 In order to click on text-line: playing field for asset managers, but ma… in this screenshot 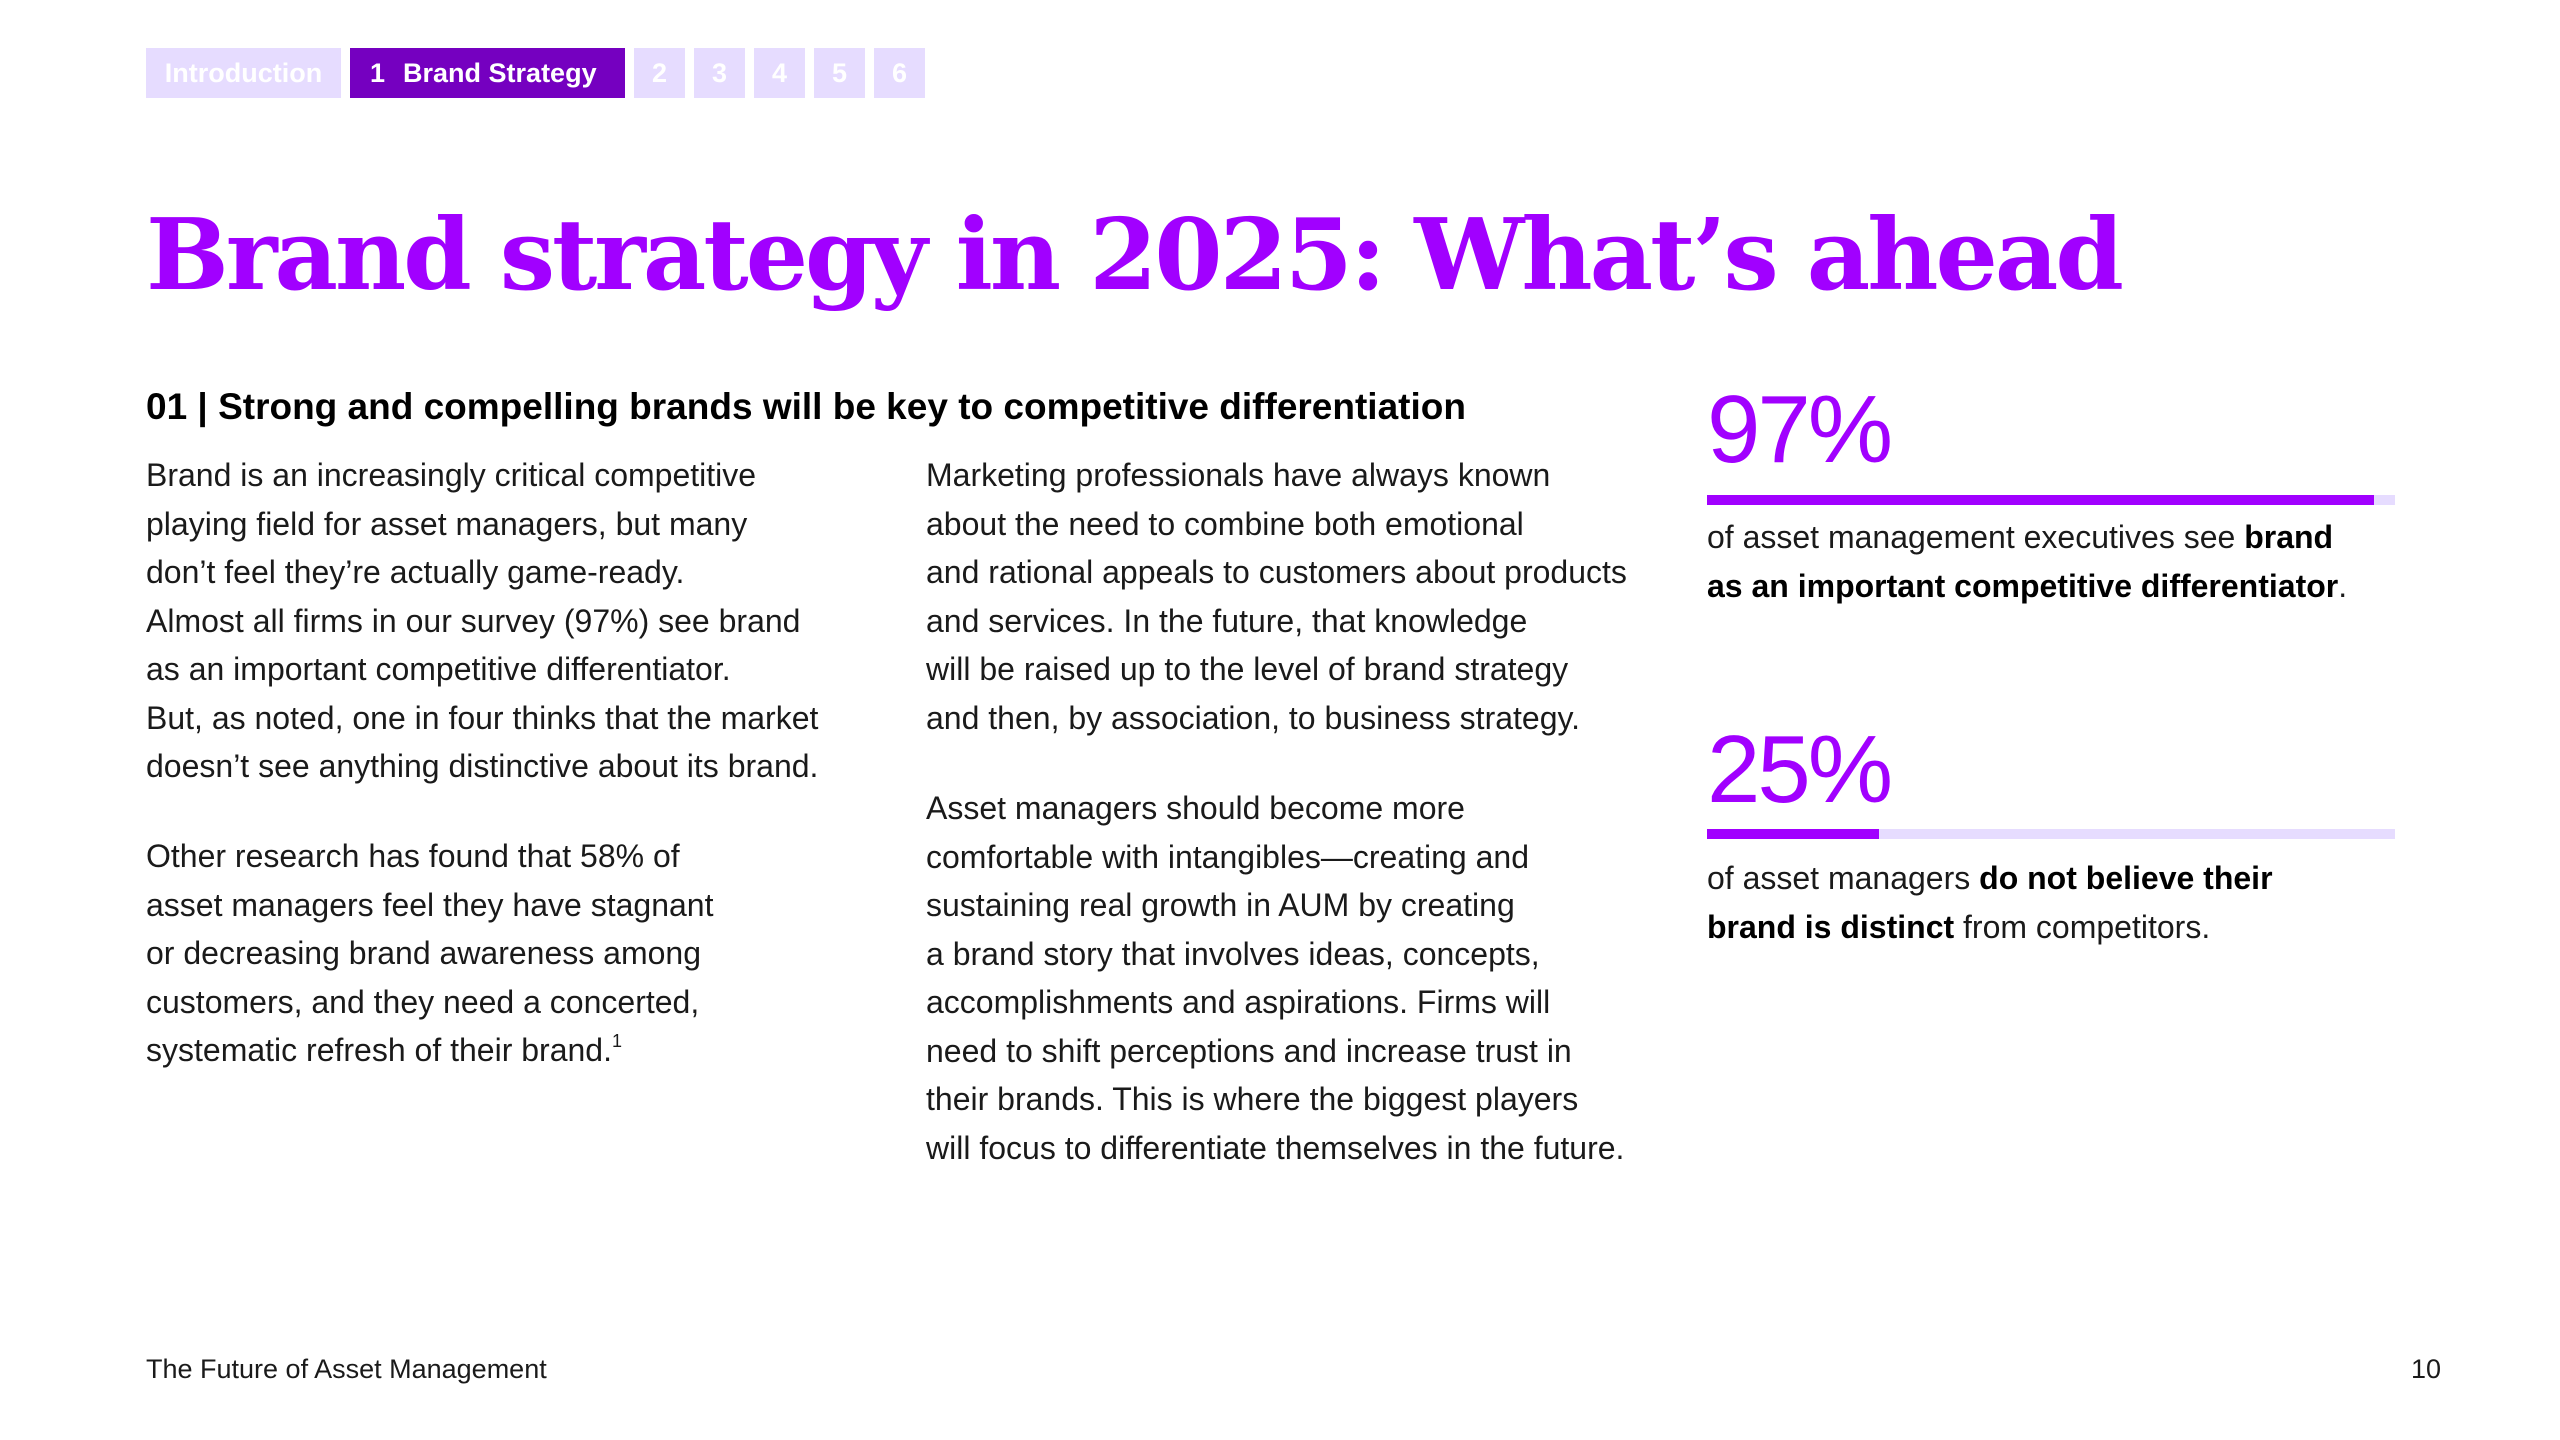, I will do `click(447, 523)`.